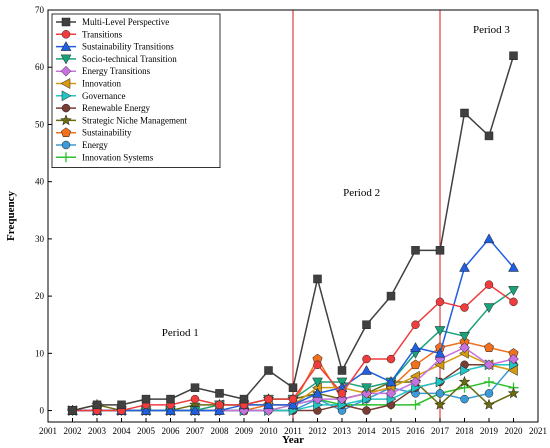  What do you see at coordinates (171, 431) in the screenshot?
I see `x-tick-label: 2006` at bounding box center [171, 431].